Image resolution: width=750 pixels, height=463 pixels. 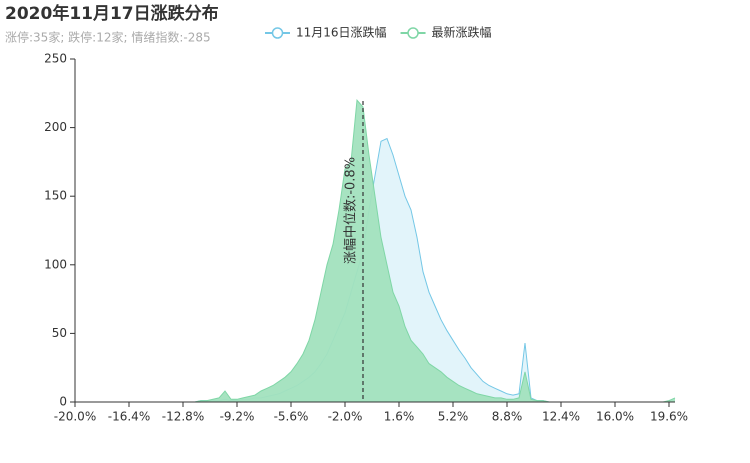 I want to click on x-tick-label: 8.8%, so click(x=507, y=417).